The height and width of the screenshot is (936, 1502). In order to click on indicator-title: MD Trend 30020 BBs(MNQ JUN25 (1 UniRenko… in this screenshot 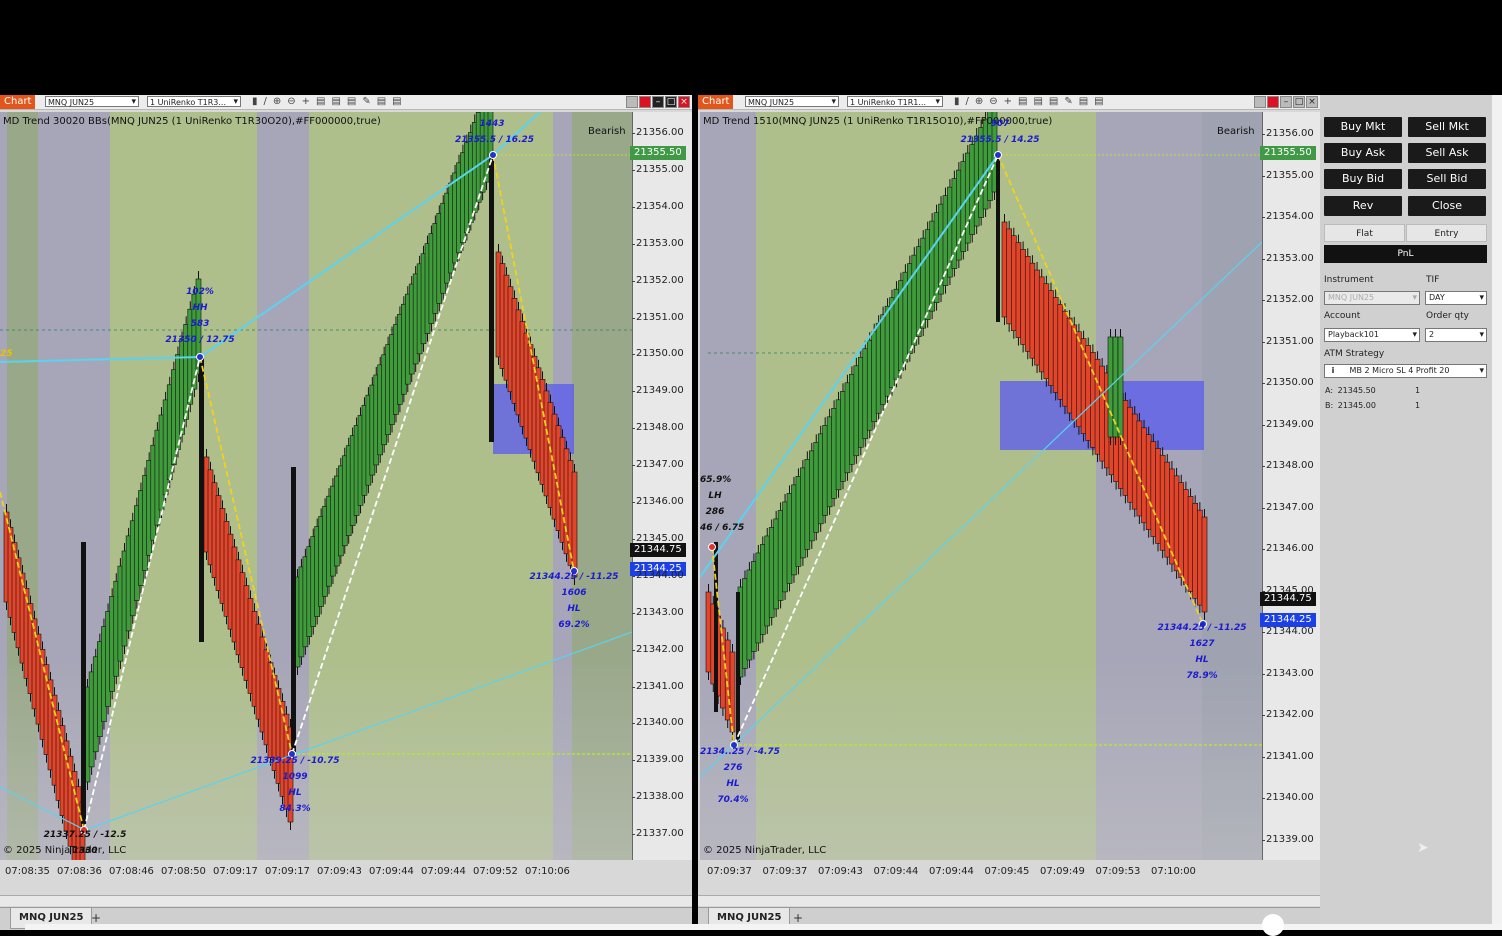, I will do `click(192, 121)`.